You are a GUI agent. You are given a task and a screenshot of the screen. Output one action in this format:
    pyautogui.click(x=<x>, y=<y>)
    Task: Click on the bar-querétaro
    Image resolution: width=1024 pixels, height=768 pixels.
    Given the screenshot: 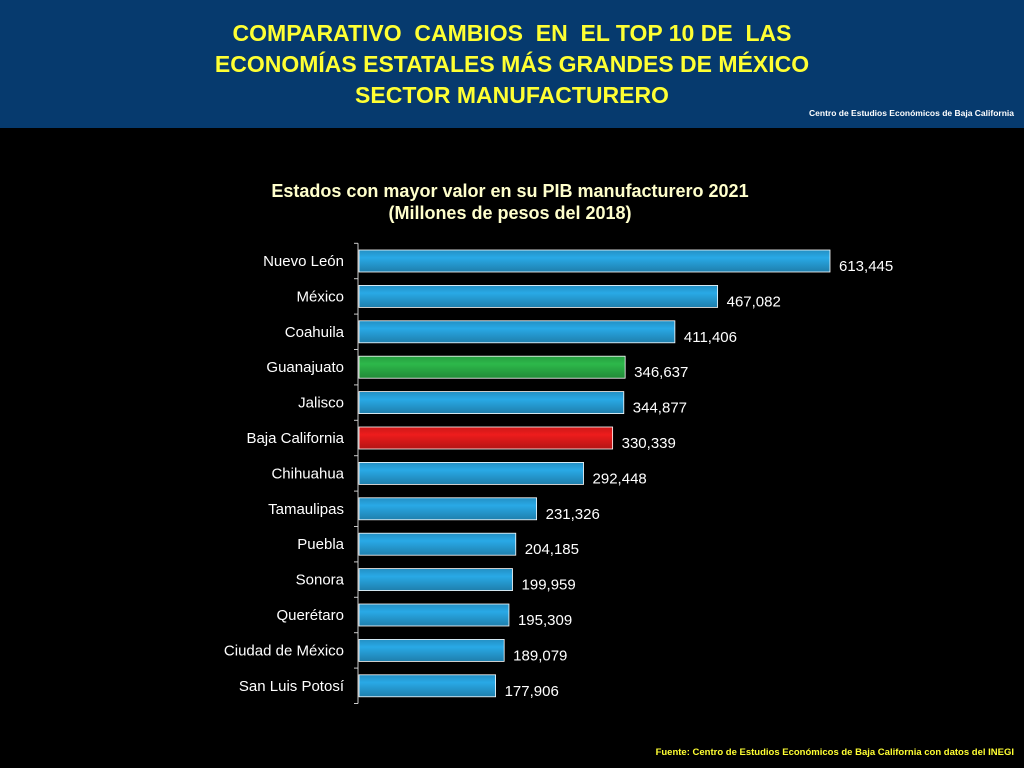 What is the action you would take?
    pyautogui.click(x=434, y=615)
    